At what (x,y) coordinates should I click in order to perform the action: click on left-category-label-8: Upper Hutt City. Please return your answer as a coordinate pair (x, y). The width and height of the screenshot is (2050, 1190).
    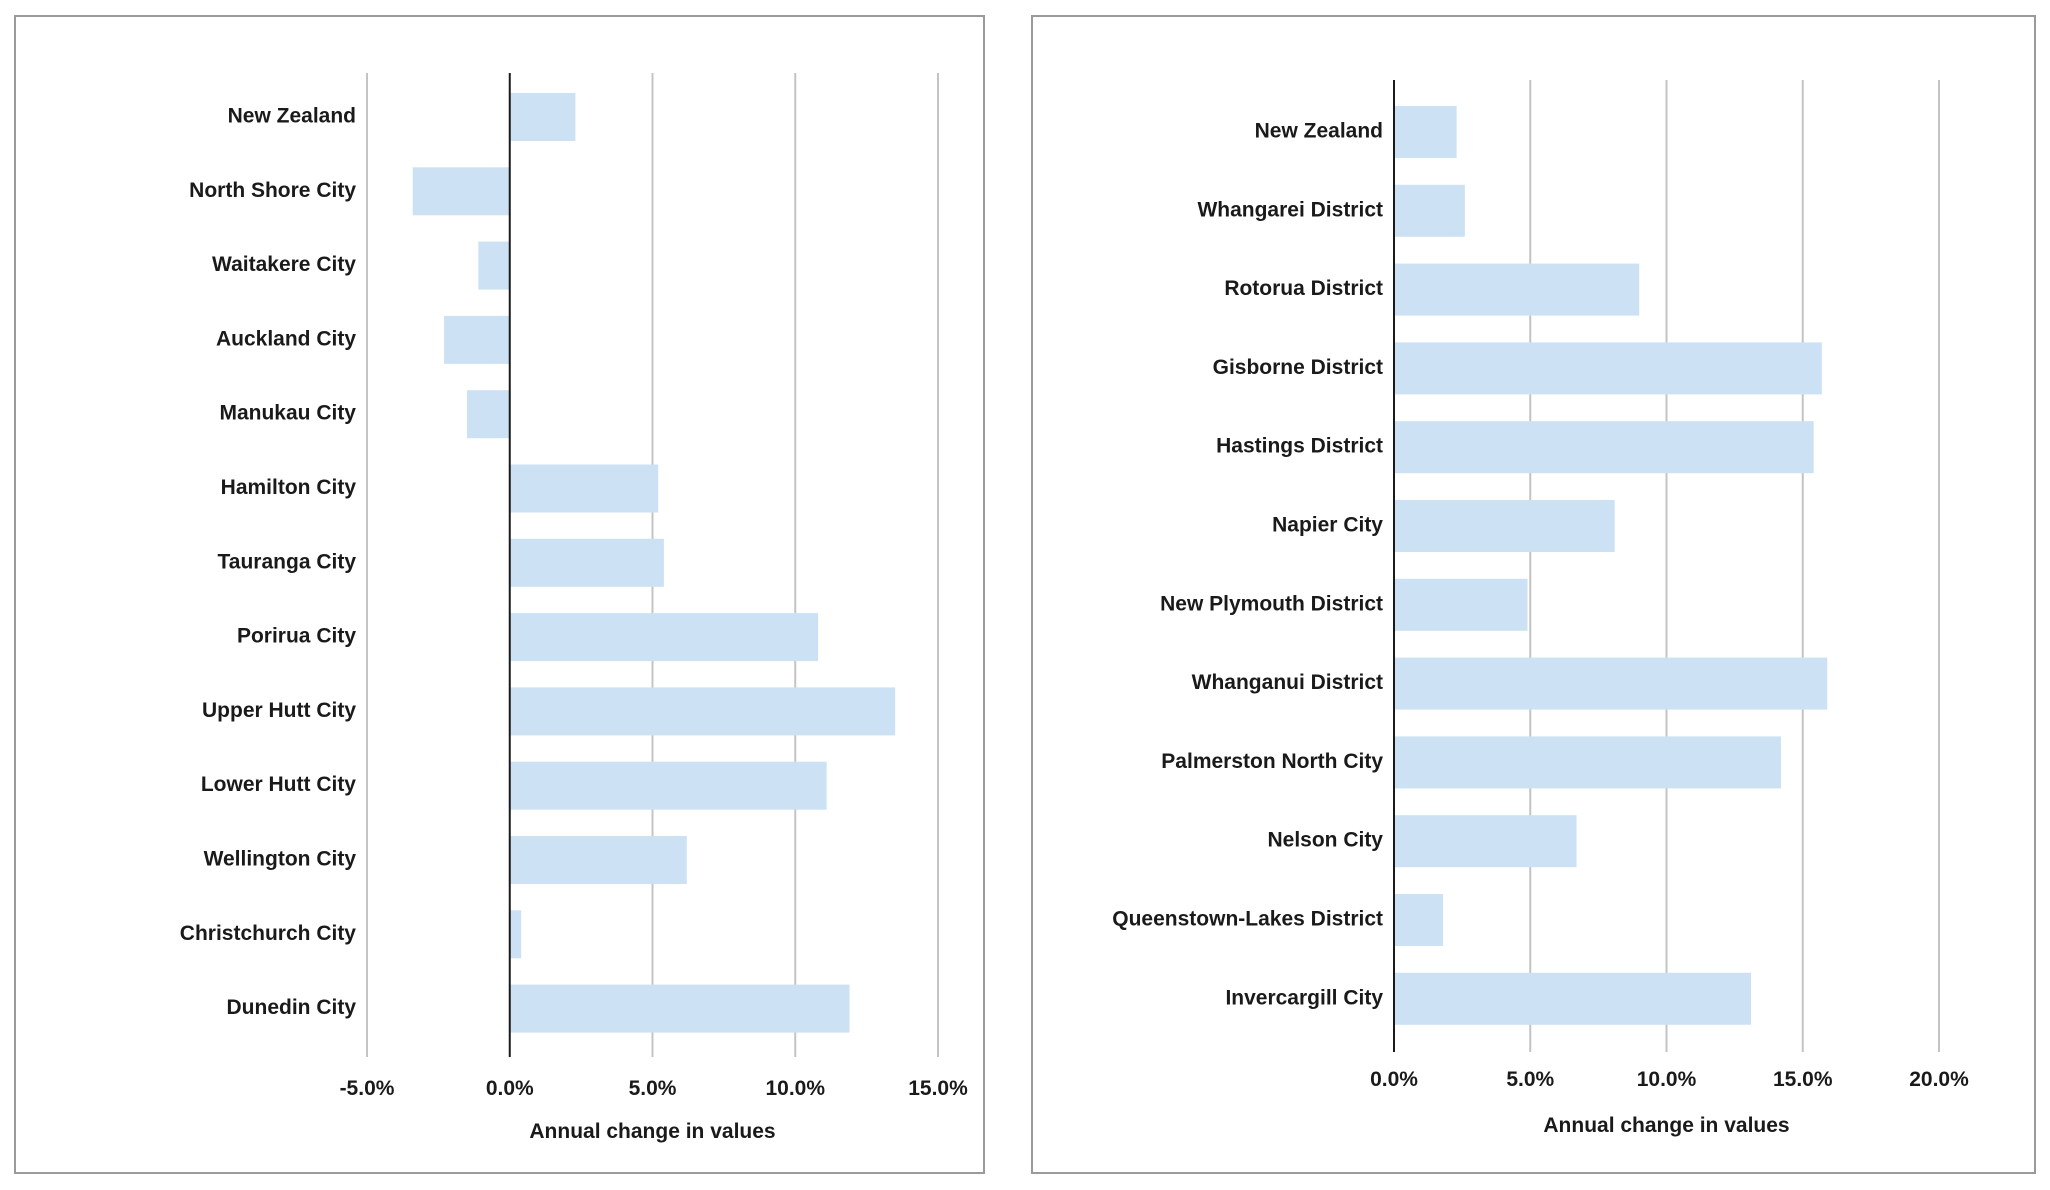
    Looking at the image, I should click on (279, 710).